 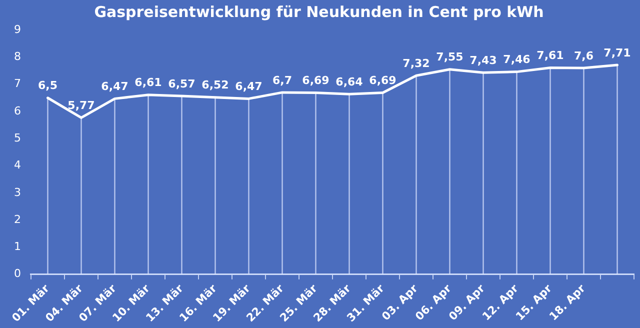 I want to click on data-label: 7,71, so click(x=617, y=53).